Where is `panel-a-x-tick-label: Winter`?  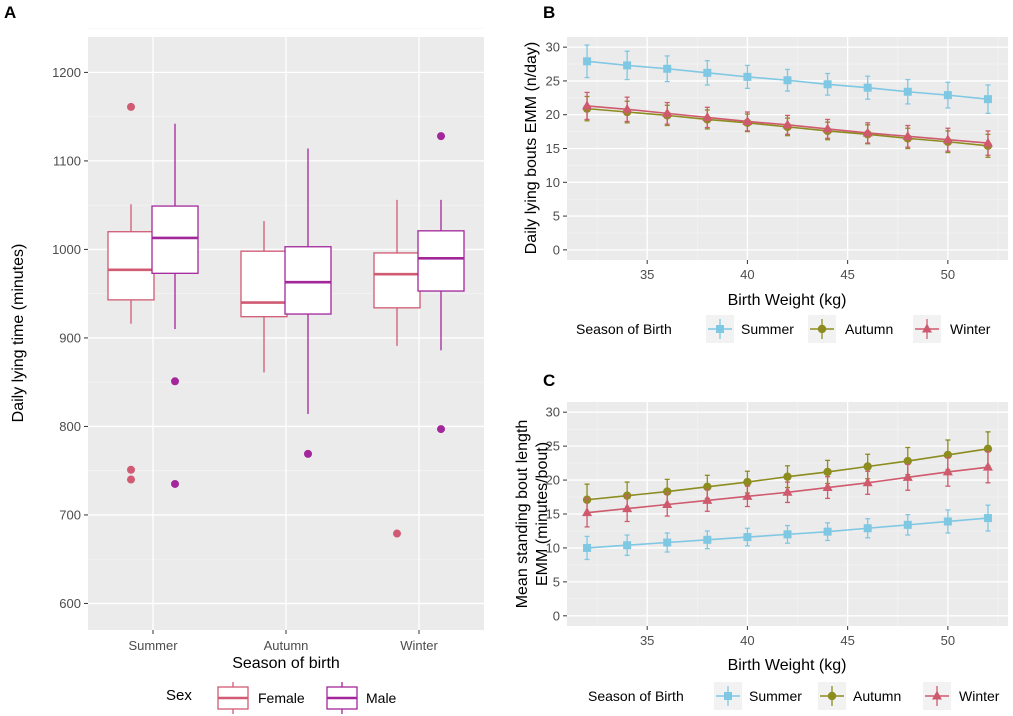 panel-a-x-tick-label: Winter is located at coordinates (419, 645).